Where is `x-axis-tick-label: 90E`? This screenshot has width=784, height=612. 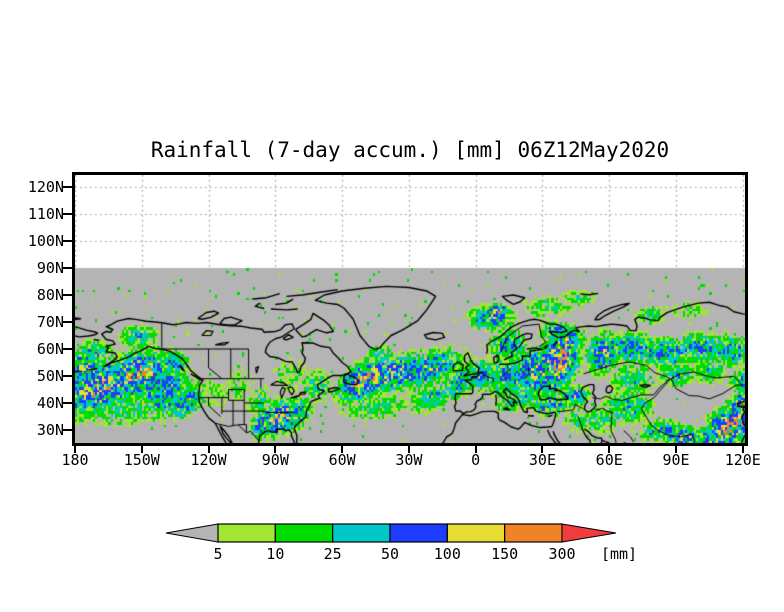 x-axis-tick-label: 90E is located at coordinates (676, 460).